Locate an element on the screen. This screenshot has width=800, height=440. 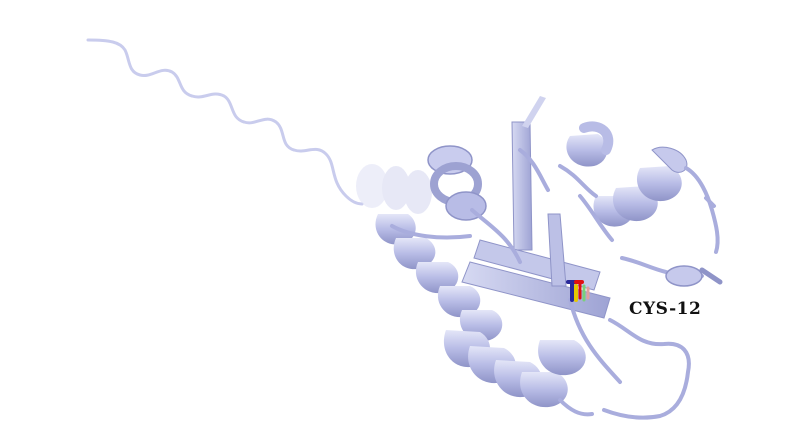
helix-bottom is located at coordinates (514, 369).